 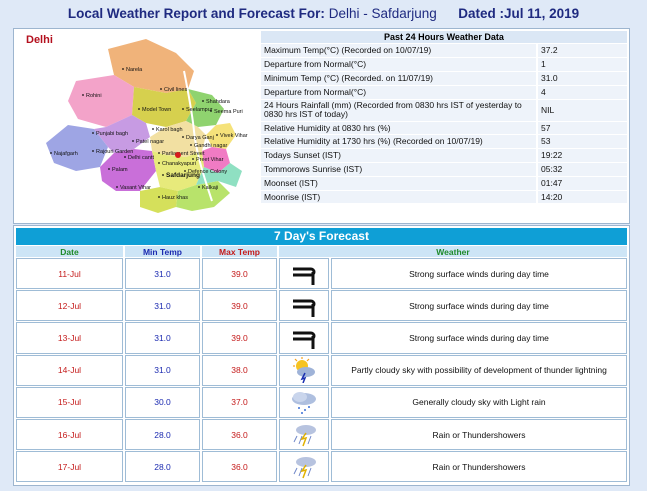 I want to click on past-24h-value: 4, so click(x=581, y=92).